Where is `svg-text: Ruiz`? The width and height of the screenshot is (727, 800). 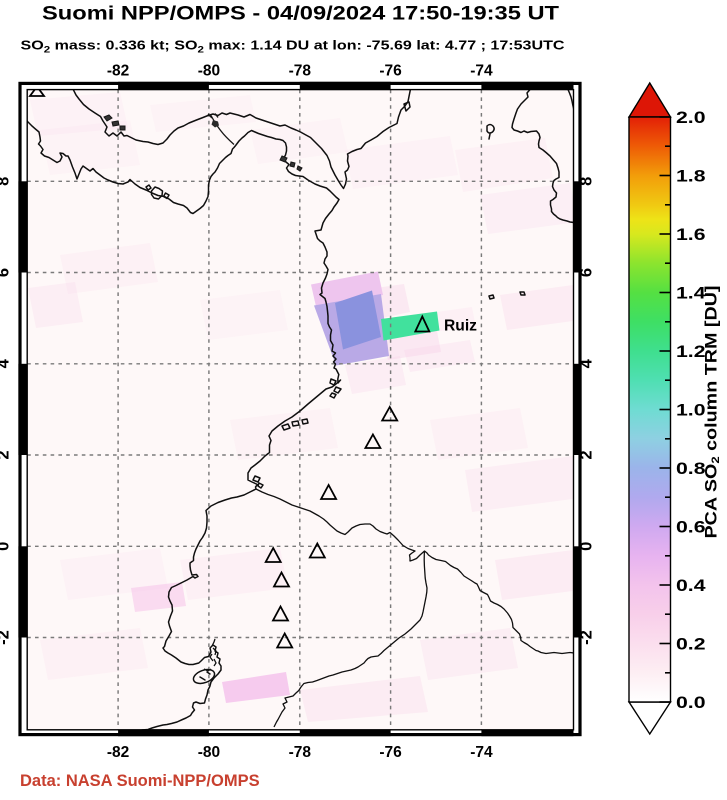 svg-text: Ruiz is located at coordinates (460, 326).